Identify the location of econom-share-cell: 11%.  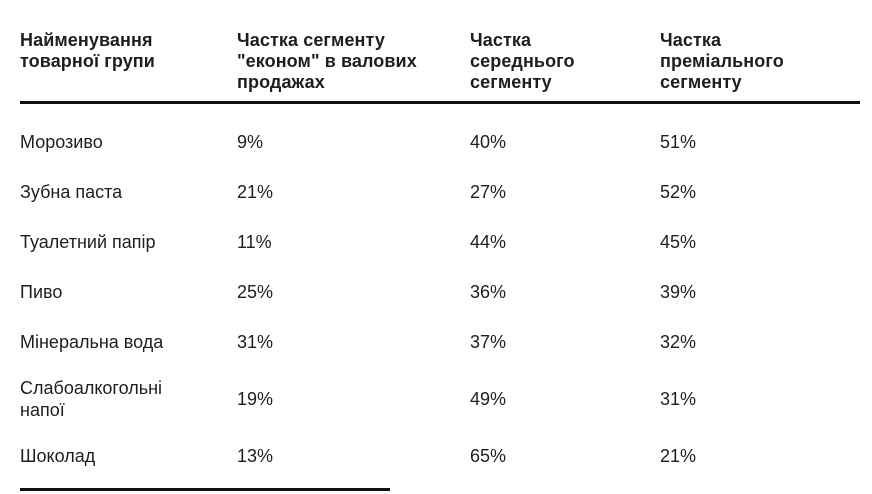
(254, 242).